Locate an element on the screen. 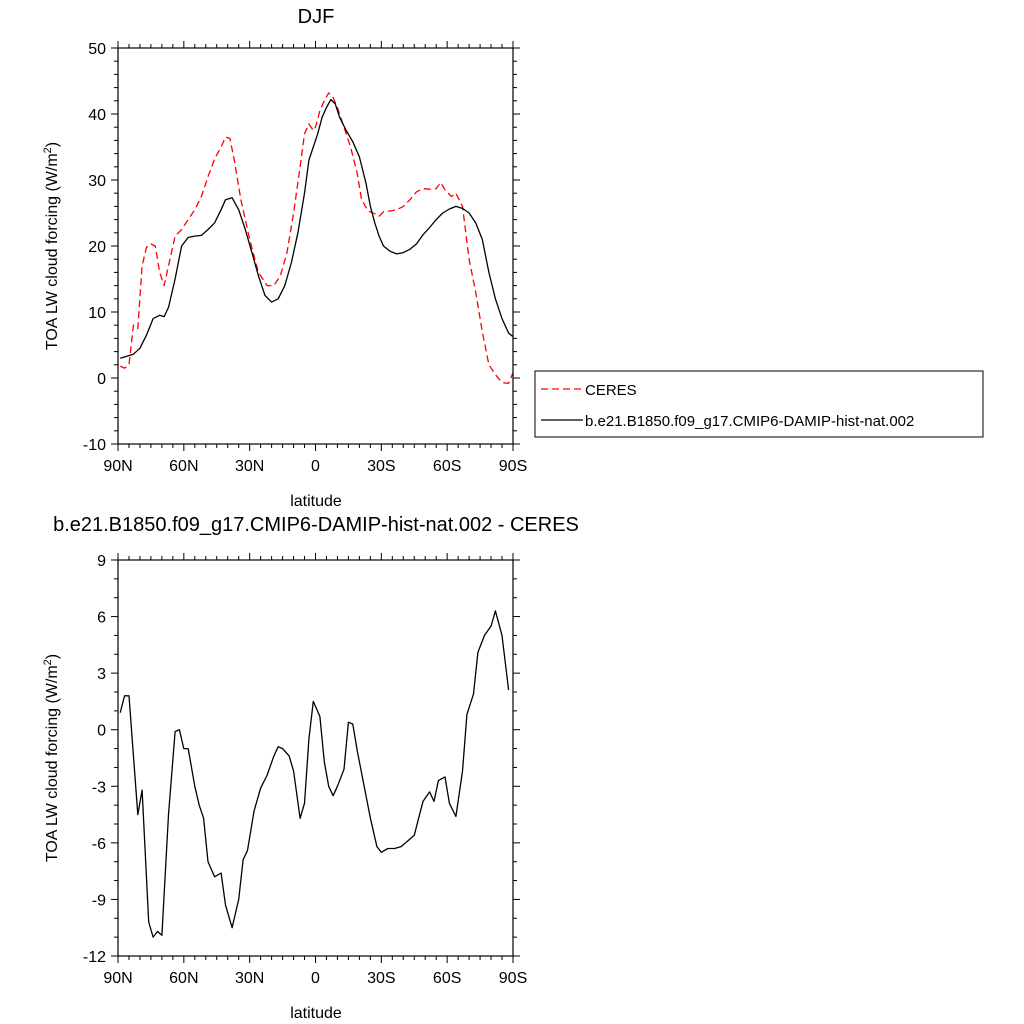 The image size is (1024, 1024). y-tick-label: 9 is located at coordinates (101, 561).